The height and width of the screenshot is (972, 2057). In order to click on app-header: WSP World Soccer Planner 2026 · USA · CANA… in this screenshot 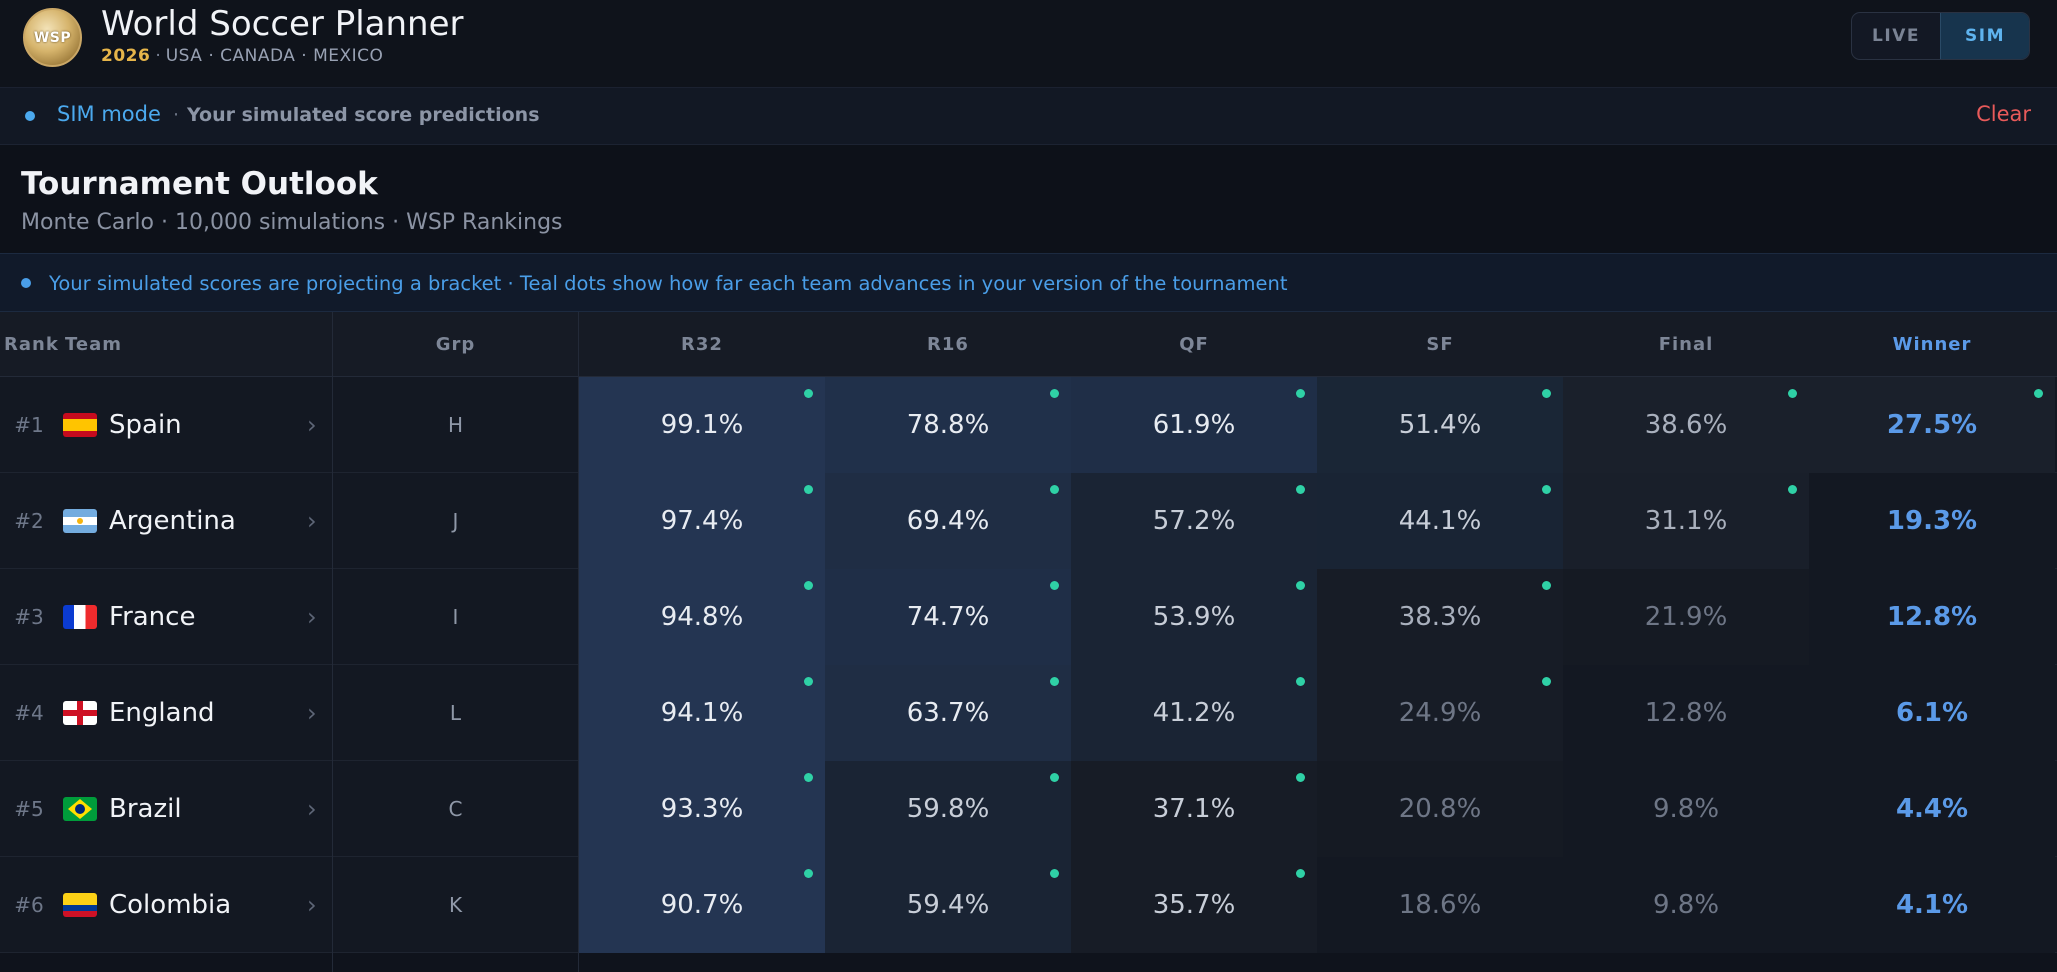, I will do `click(1028, 44)`.